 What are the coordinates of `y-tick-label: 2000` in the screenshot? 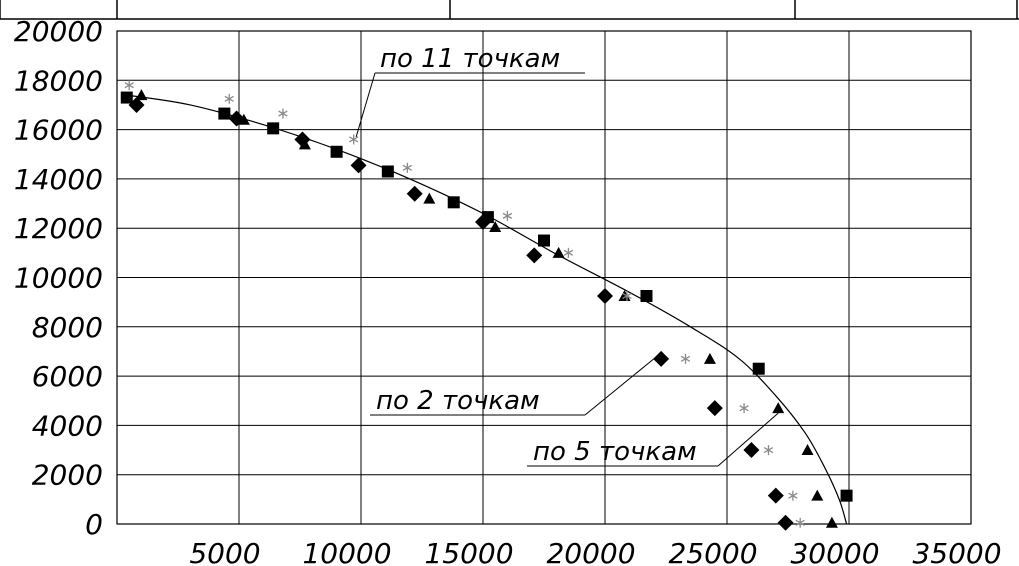 It's located at (67, 475).